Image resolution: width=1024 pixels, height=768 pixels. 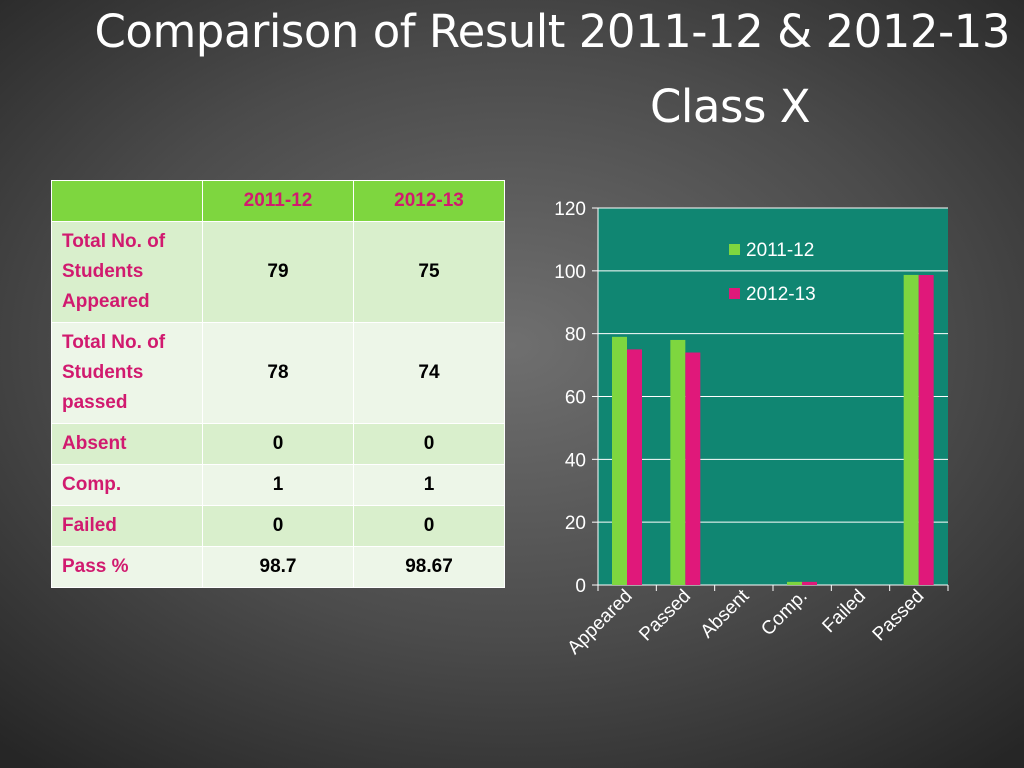 What do you see at coordinates (580, 586) in the screenshot?
I see `y-tick-label: 0` at bounding box center [580, 586].